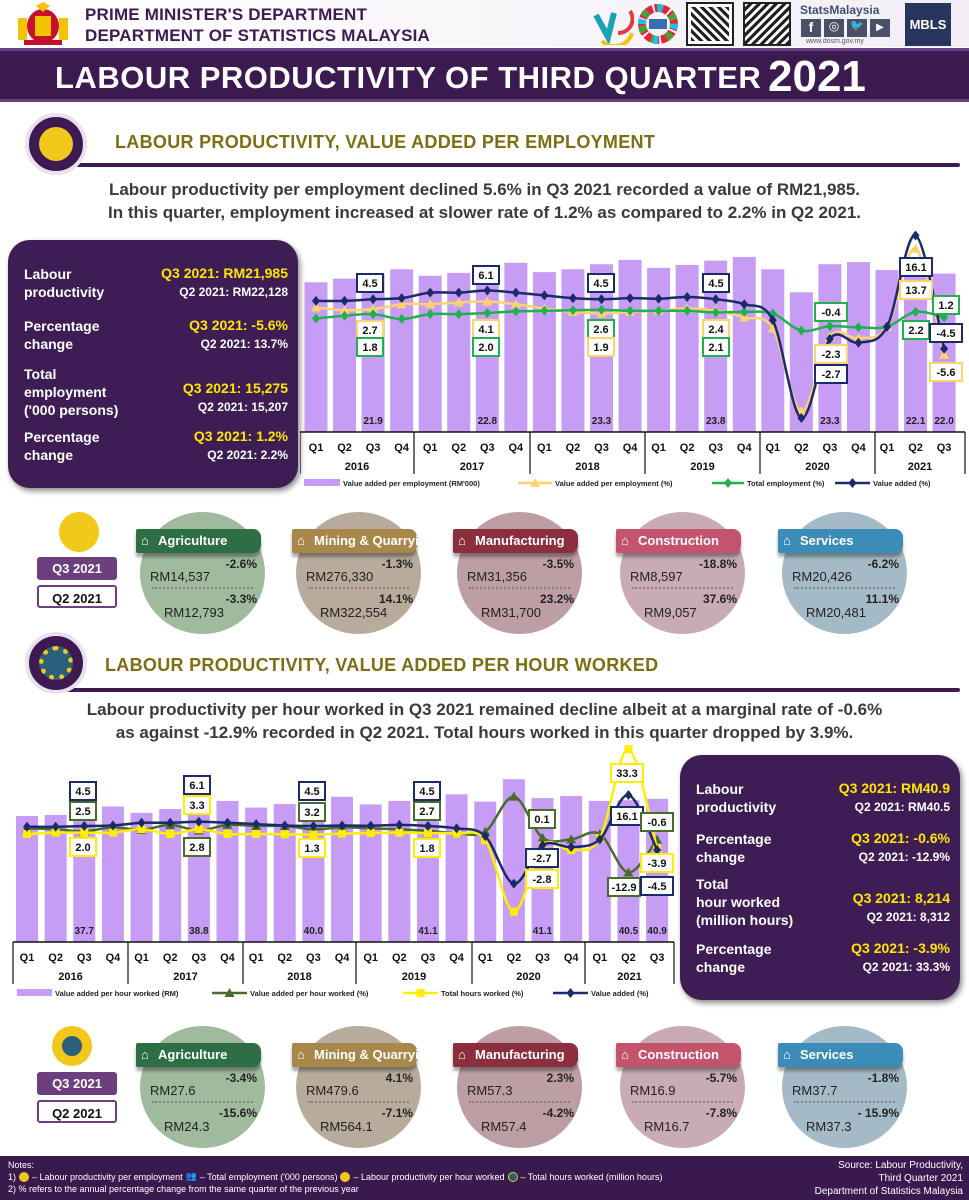 The height and width of the screenshot is (1200, 969). I want to click on data-label: 1.9, so click(600, 348).